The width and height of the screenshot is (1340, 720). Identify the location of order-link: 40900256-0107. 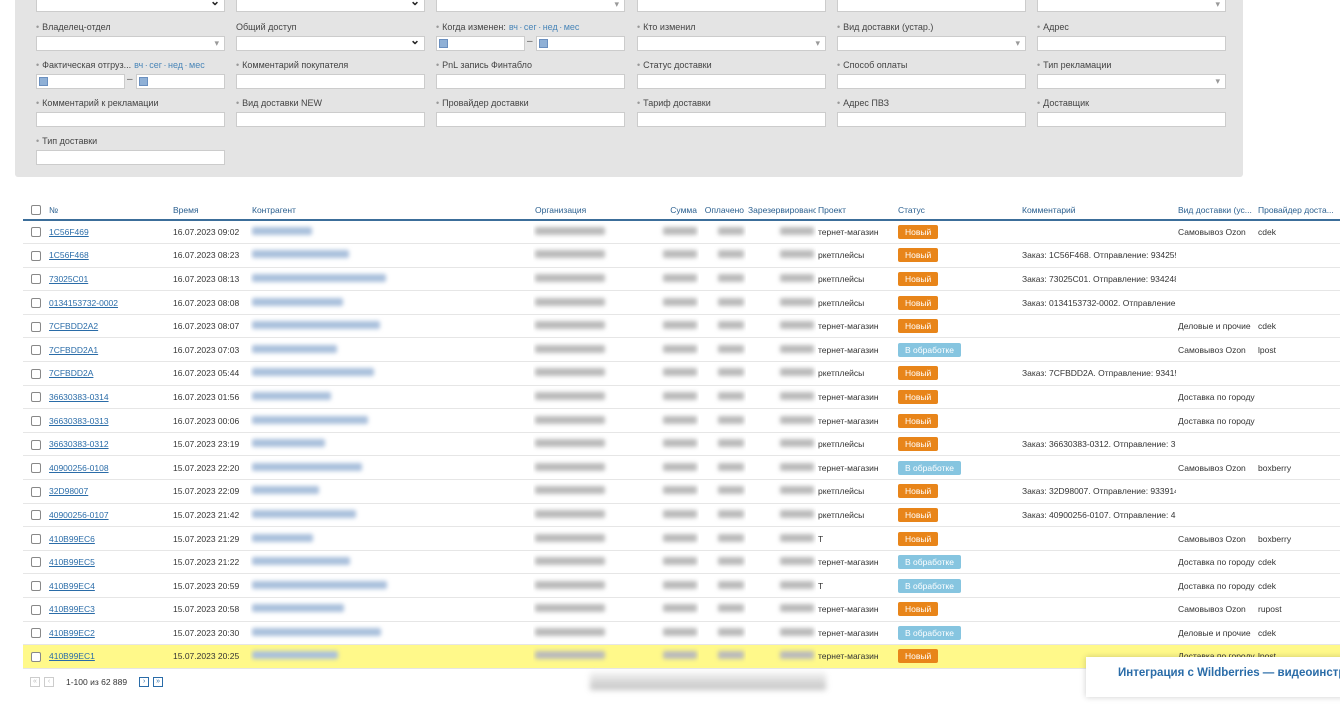
(79, 514).